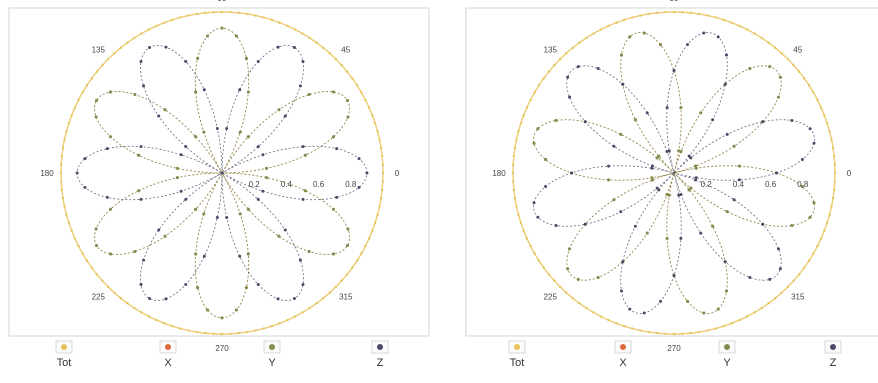  I want to click on angle-tick-label: 0, so click(397, 173).